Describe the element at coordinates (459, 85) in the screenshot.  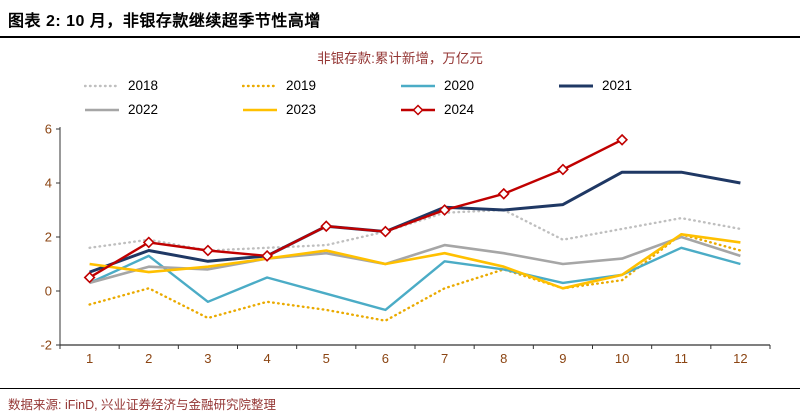
I see `legend-label-2020: 2020` at that location.